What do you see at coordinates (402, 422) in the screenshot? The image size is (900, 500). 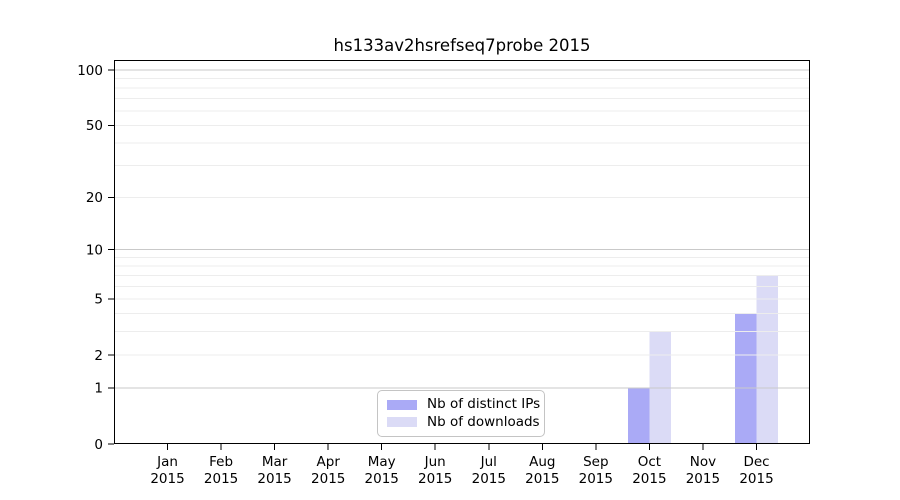 I see `legend-swatch-downloads` at bounding box center [402, 422].